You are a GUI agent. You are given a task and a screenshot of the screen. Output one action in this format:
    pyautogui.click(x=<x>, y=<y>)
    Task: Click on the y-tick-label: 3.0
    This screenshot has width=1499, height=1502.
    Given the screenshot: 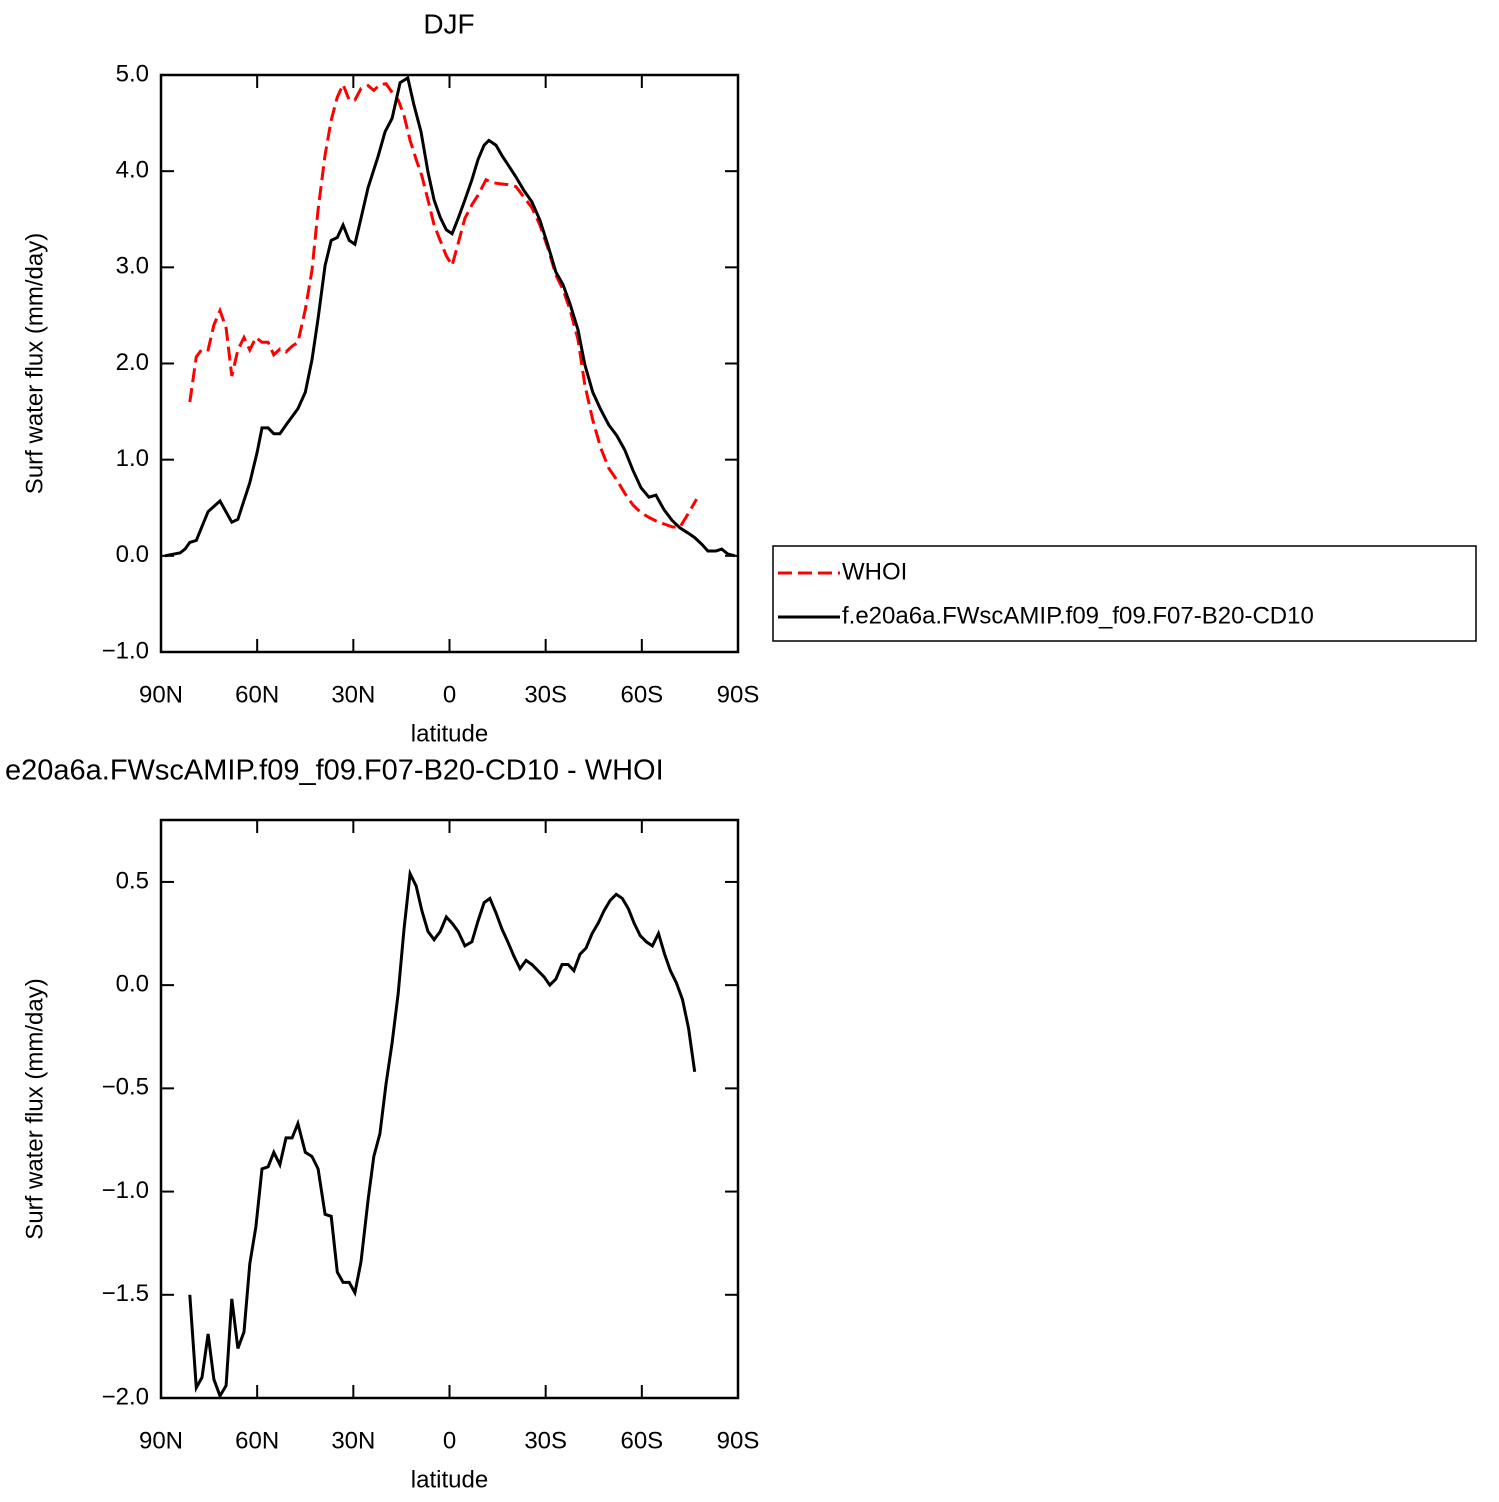 What is the action you would take?
    pyautogui.click(x=132, y=266)
    